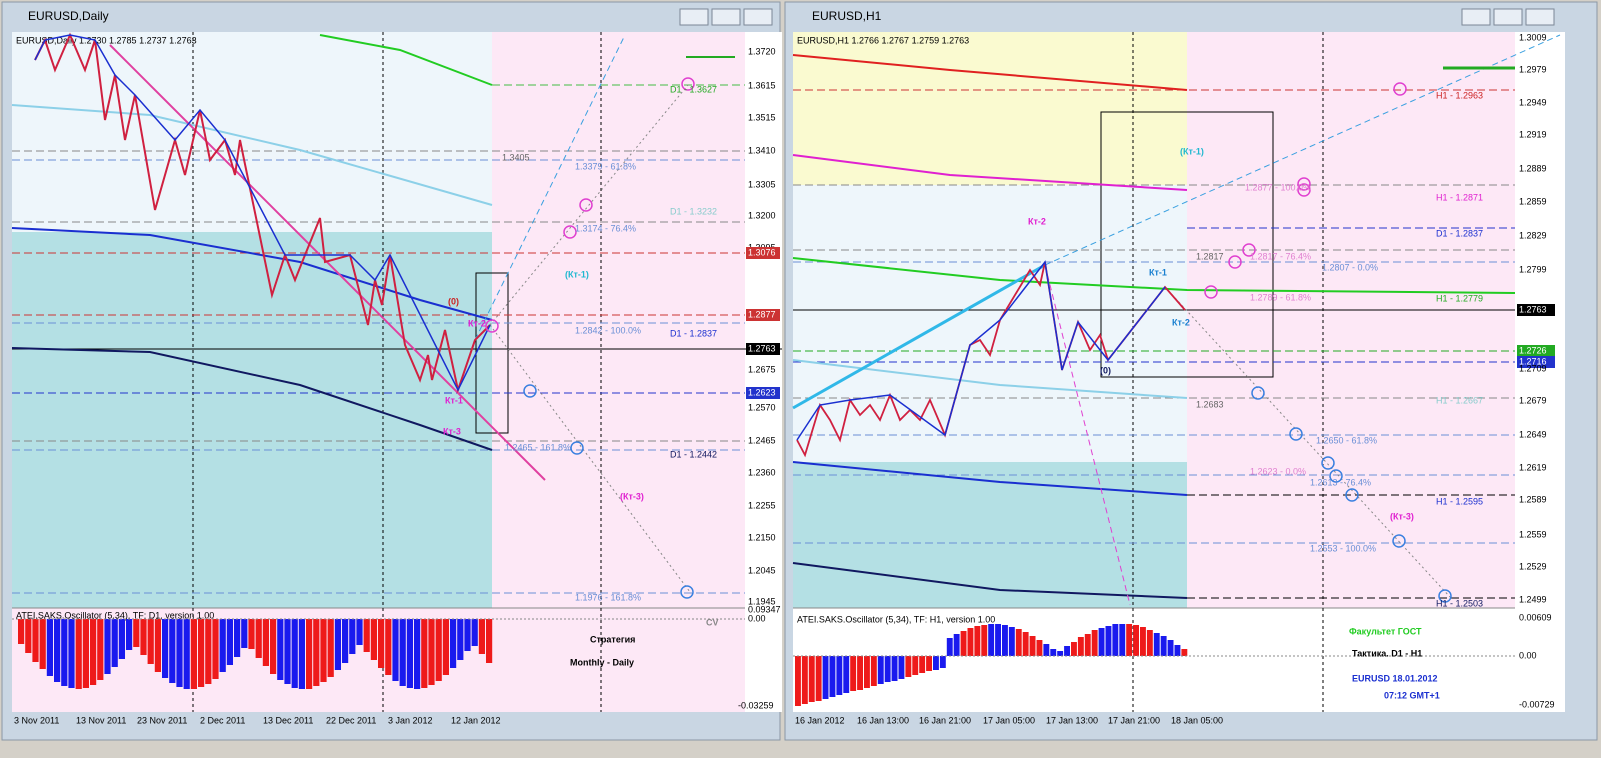 The image size is (1601, 758). What do you see at coordinates (1533, 168) in the screenshot?
I see `price-label: 1.2889` at bounding box center [1533, 168].